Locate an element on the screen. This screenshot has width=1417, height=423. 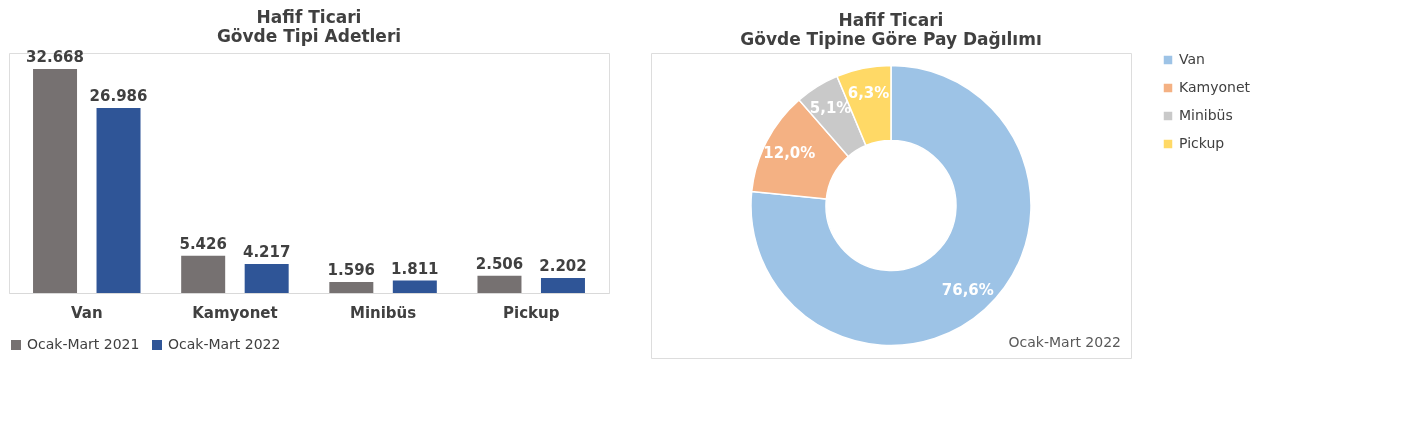
legend-label: Ocak-Mart 2021 is located at coordinates (83, 344).